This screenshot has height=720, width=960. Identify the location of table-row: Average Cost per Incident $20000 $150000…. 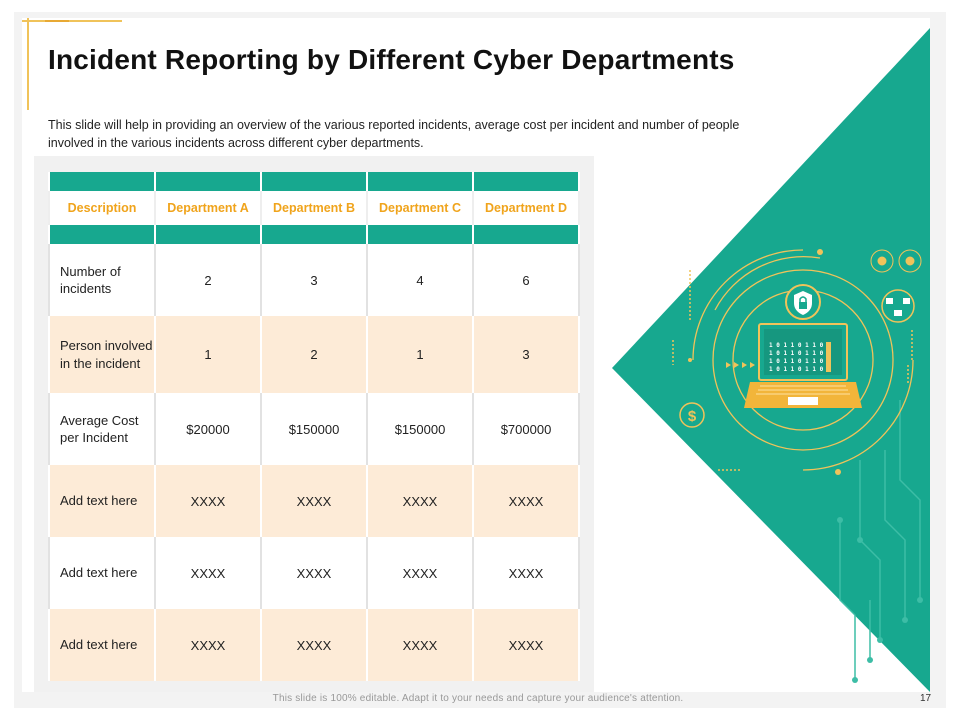
(314, 429).